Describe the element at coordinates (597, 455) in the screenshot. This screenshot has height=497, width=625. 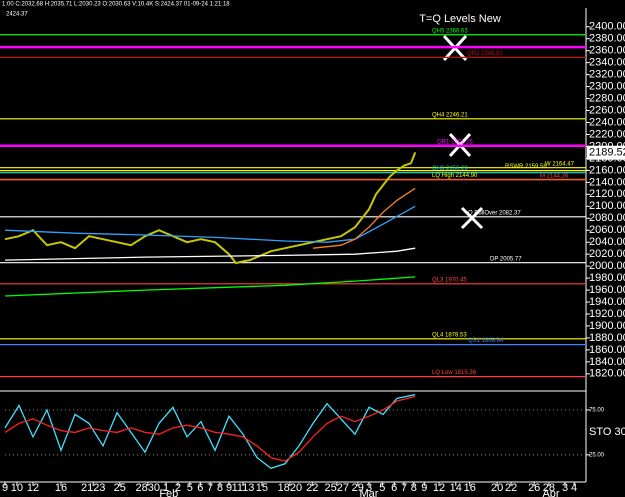
I see `y-tick-label: 25.00` at that location.